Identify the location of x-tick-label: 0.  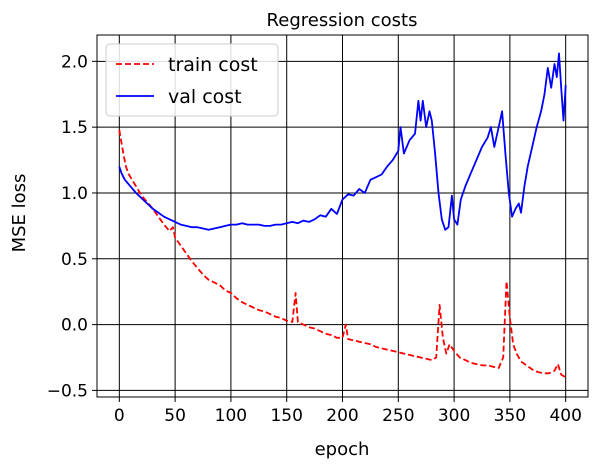
(119, 416).